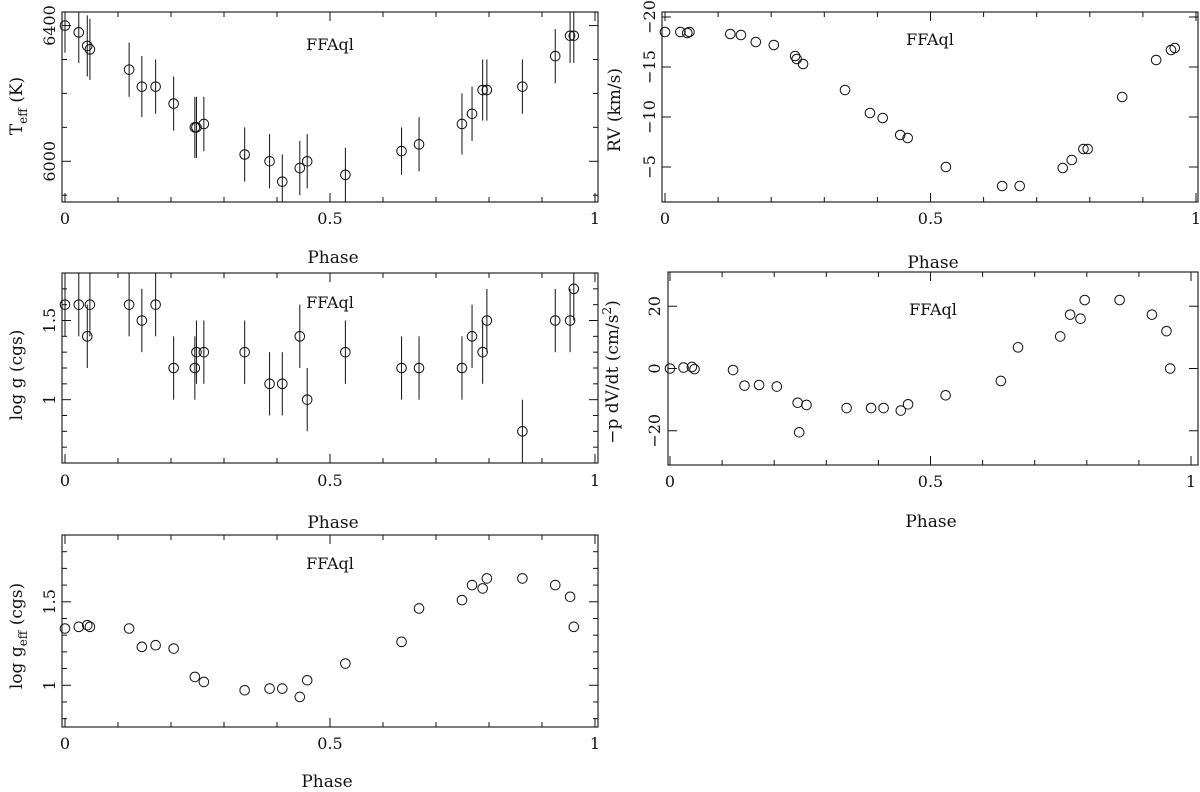 This screenshot has width=1200, height=792. I want to click on y-tick-label: 1.5, so click(49, 601).